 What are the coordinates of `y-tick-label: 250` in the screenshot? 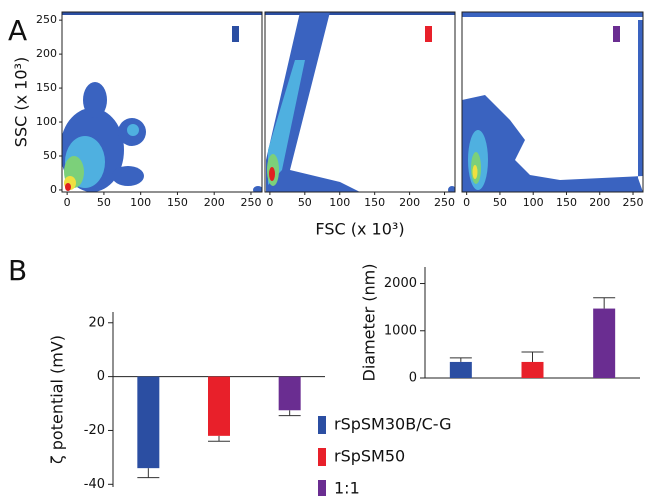 It's located at (46, 19).